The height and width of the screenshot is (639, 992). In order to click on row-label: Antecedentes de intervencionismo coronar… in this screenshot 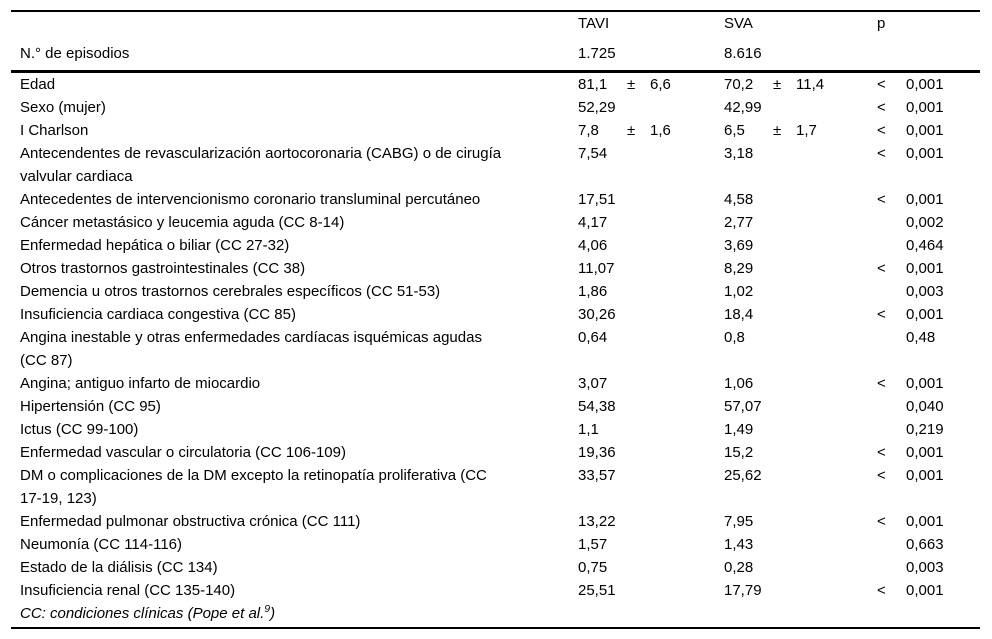, I will do `click(250, 199)`.